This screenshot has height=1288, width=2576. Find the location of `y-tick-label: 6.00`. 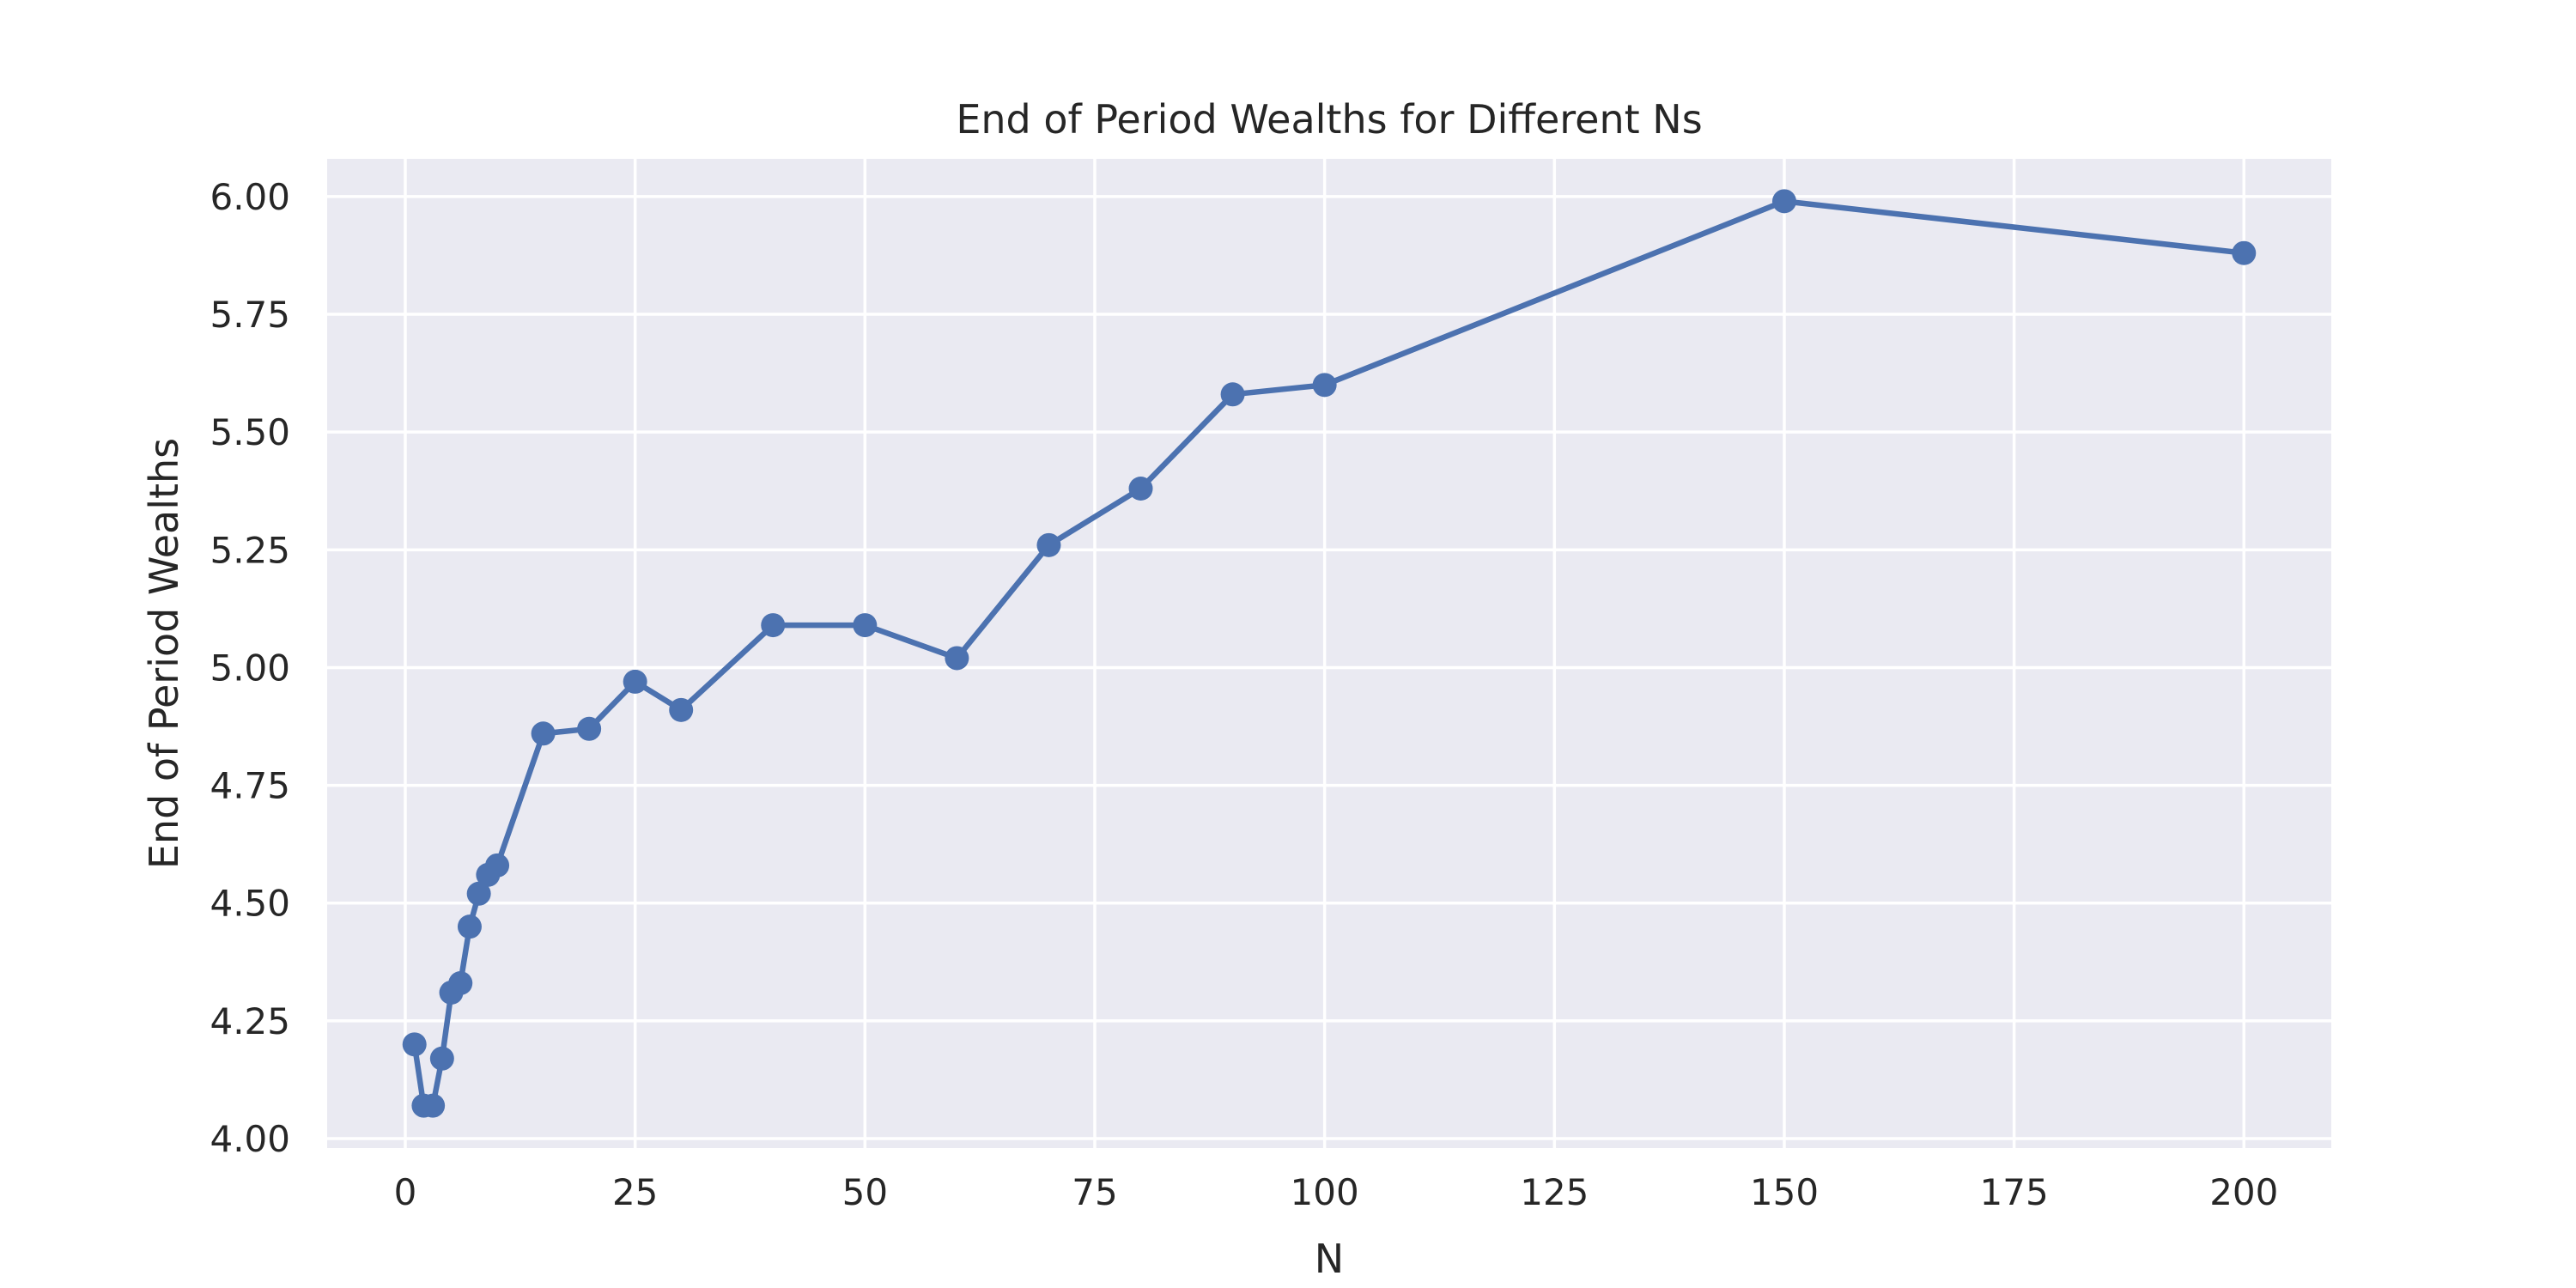

y-tick-label: 6.00 is located at coordinates (250, 197).